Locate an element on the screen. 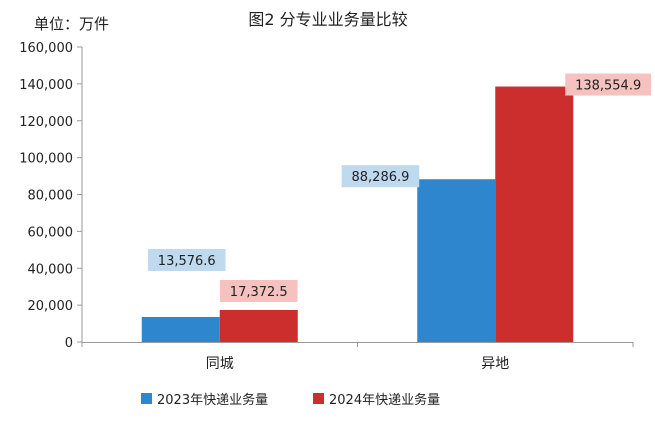 The image size is (655, 428). y-tick-label: 120,000 is located at coordinates (46, 122).